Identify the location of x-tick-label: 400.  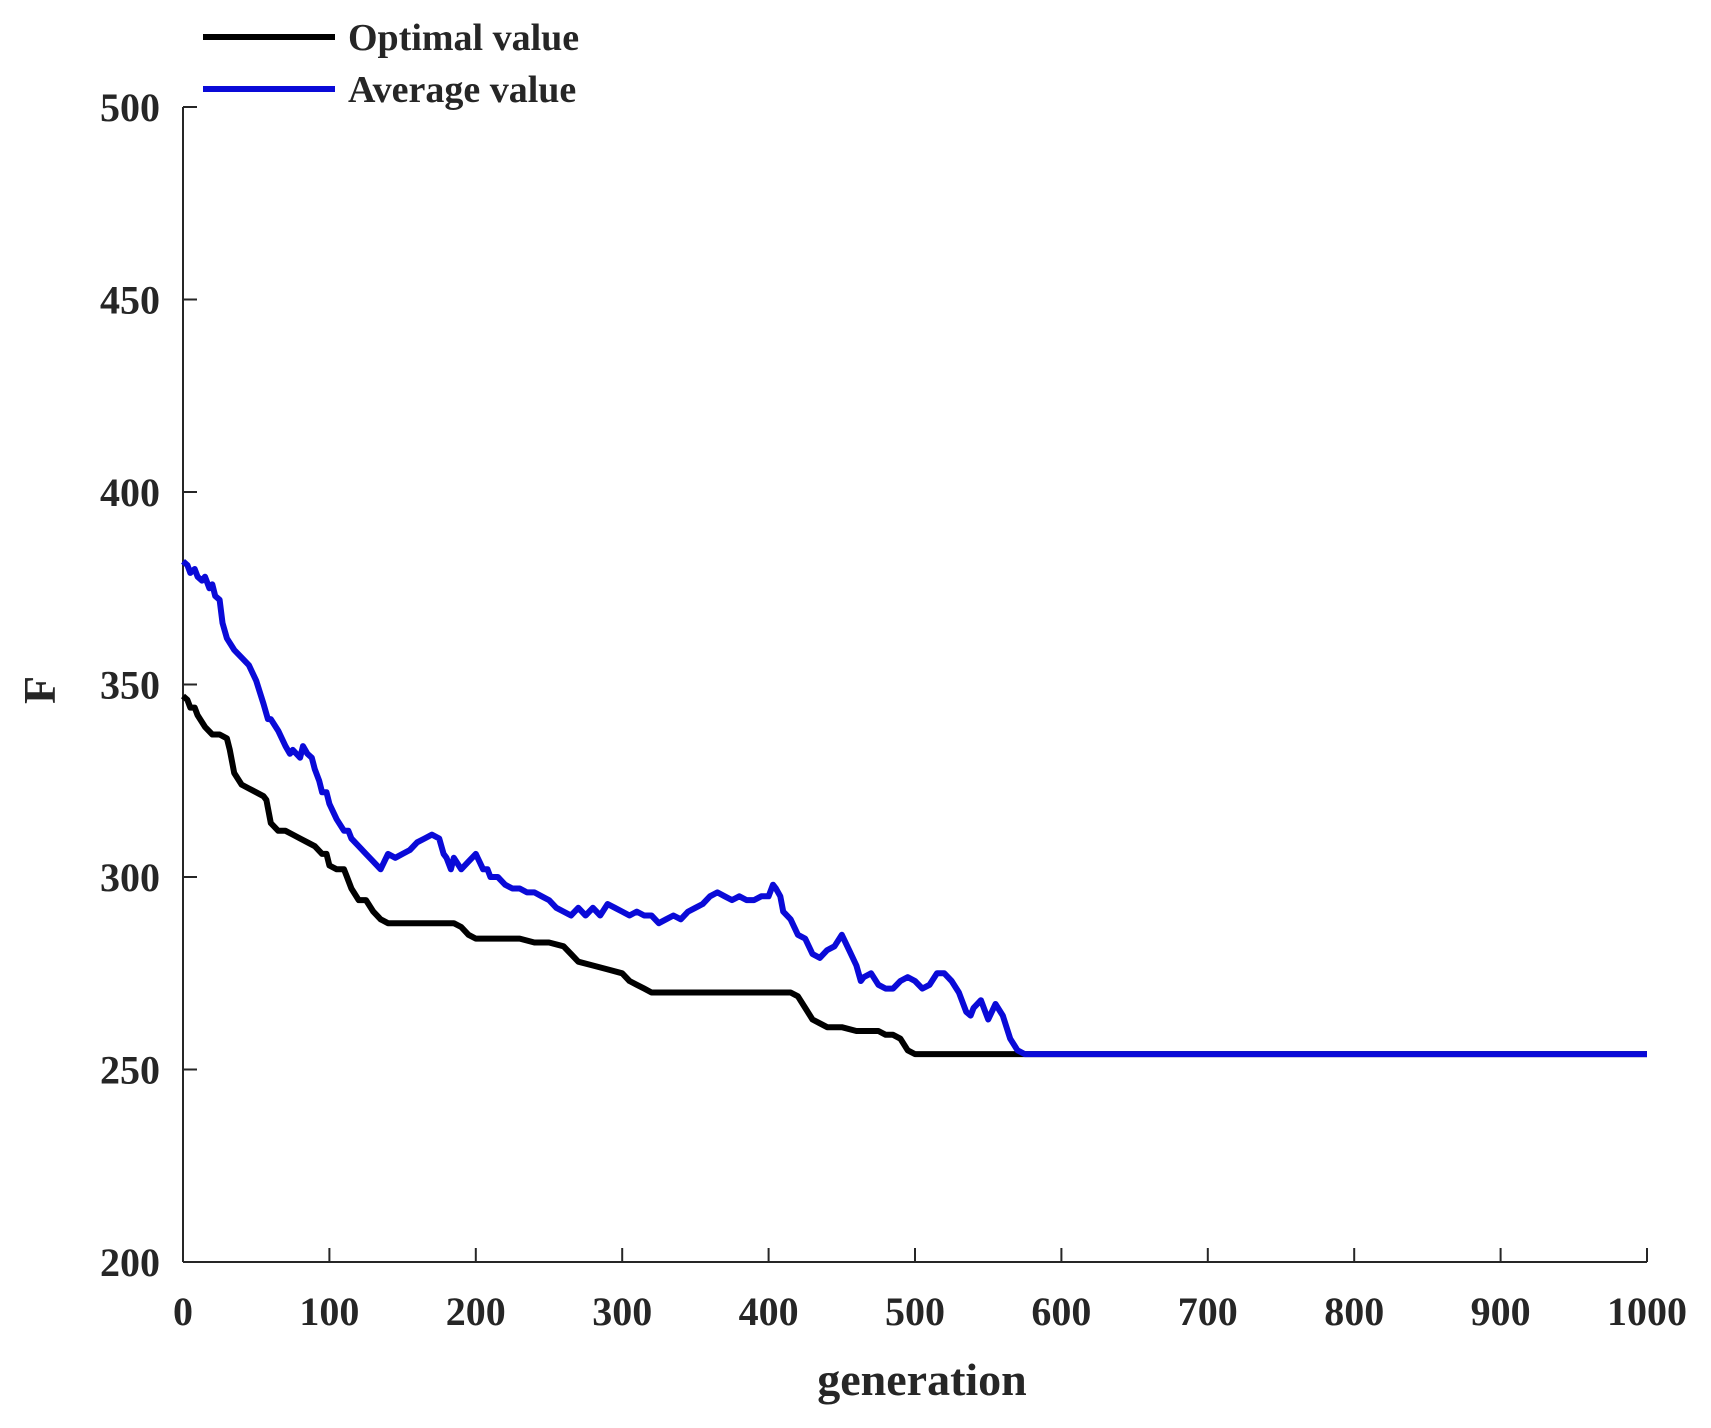
(769, 1311).